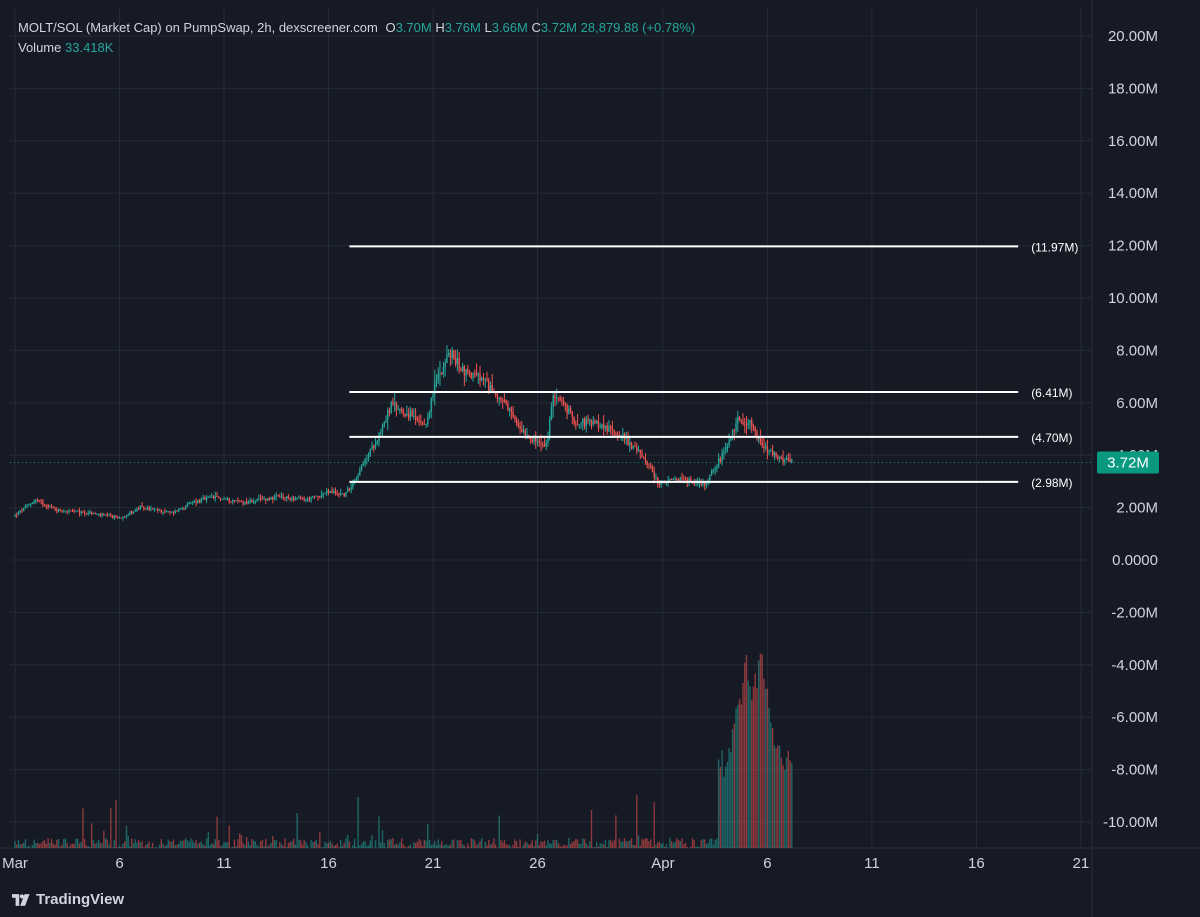  I want to click on volume-label: Volume, so click(40, 47).